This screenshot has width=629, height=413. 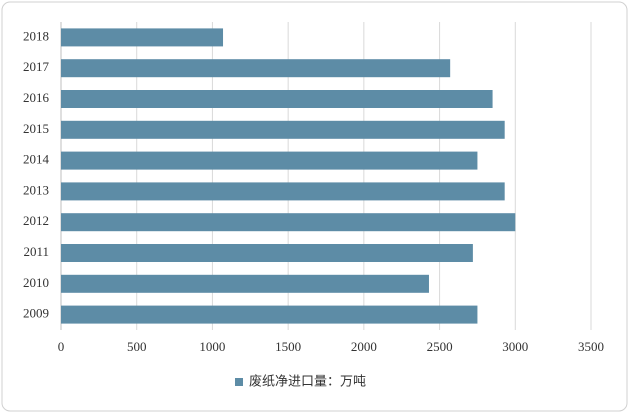 What do you see at coordinates (440, 346) in the screenshot?
I see `x-tick-label: 2500` at bounding box center [440, 346].